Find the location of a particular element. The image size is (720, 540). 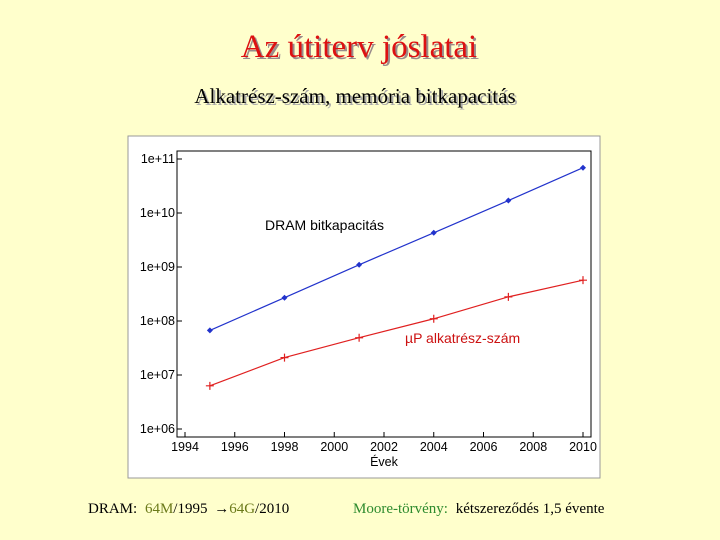

legend-label: µP alkatrész-szám is located at coordinates (462, 338).